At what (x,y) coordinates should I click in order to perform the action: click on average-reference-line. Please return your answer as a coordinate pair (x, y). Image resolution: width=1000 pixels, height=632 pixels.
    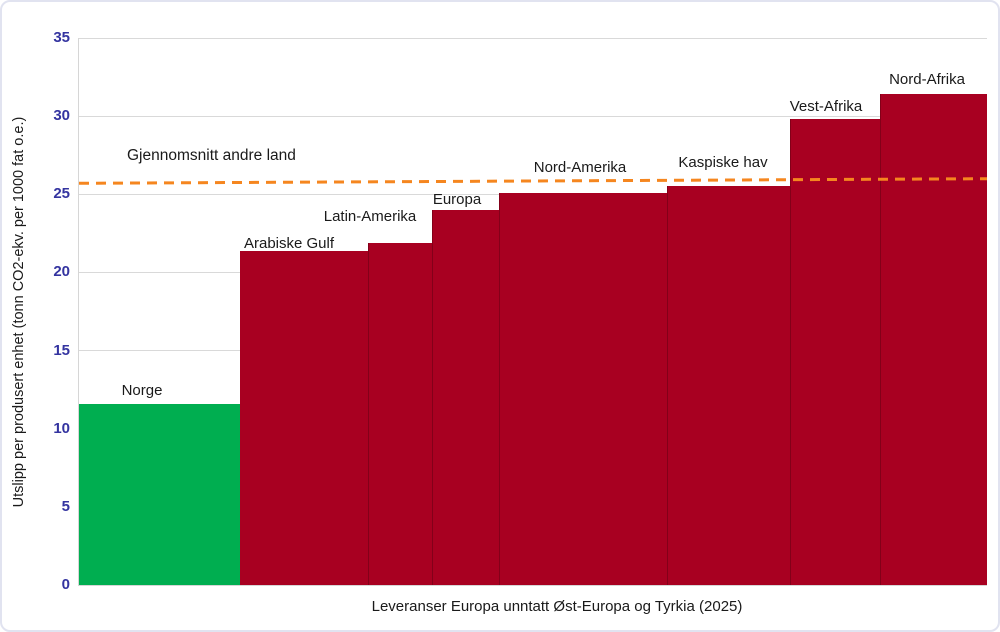
    Looking at the image, I should click on (533, 181).